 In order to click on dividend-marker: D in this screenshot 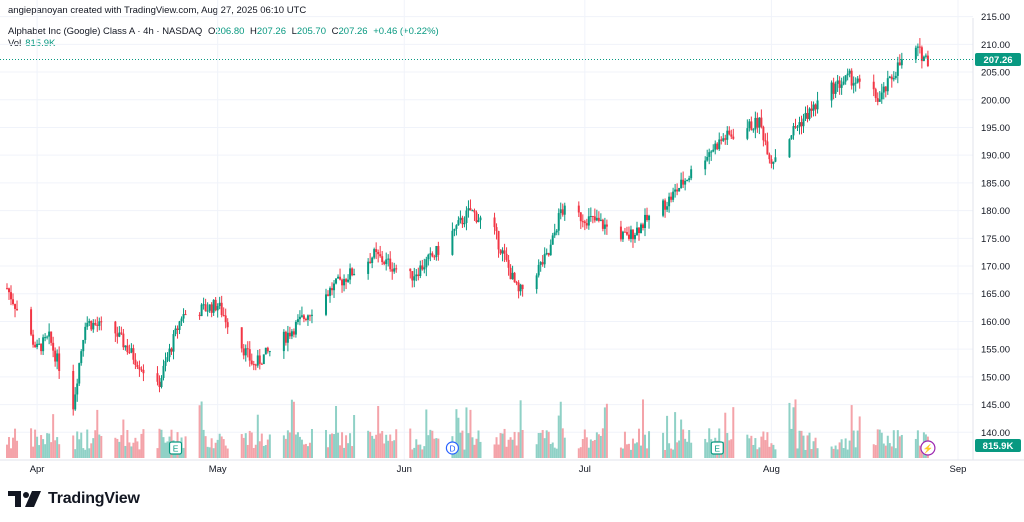, I will do `click(452, 448)`.